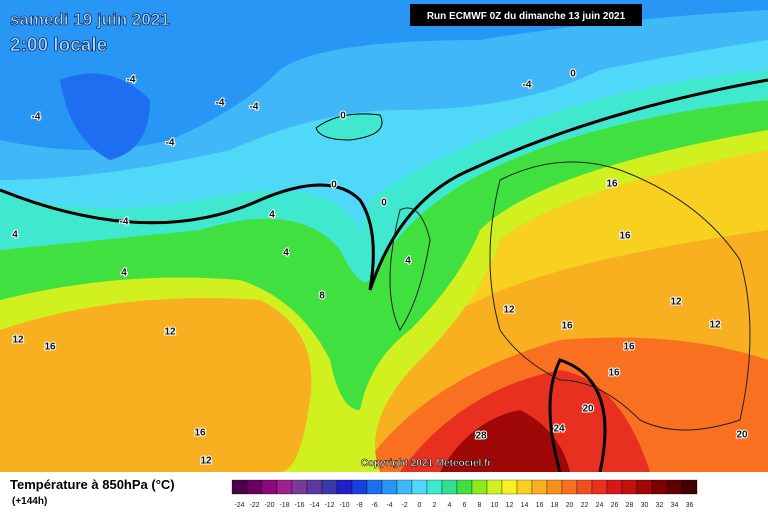 This screenshot has height=512, width=768. I want to click on colorbar-label: 24, so click(600, 505).